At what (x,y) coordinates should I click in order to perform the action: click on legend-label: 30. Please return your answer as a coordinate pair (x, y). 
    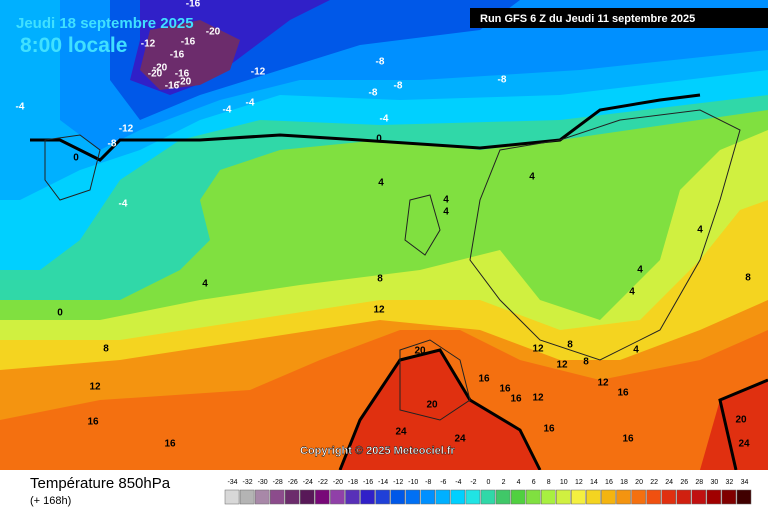
    Looking at the image, I should click on (714, 482).